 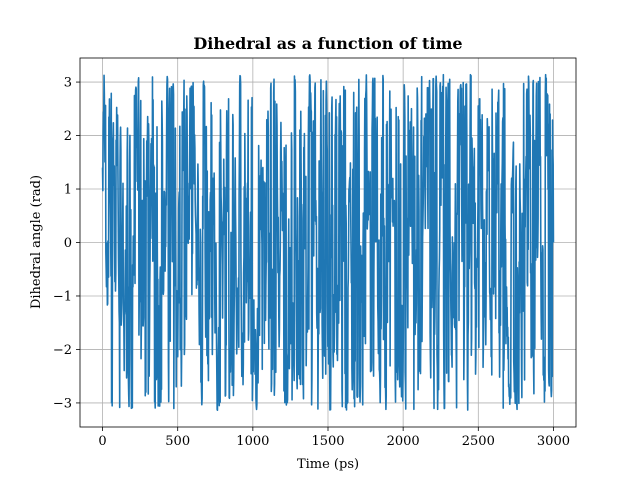 I want to click on x-tick-label: 2000, so click(x=403, y=441).